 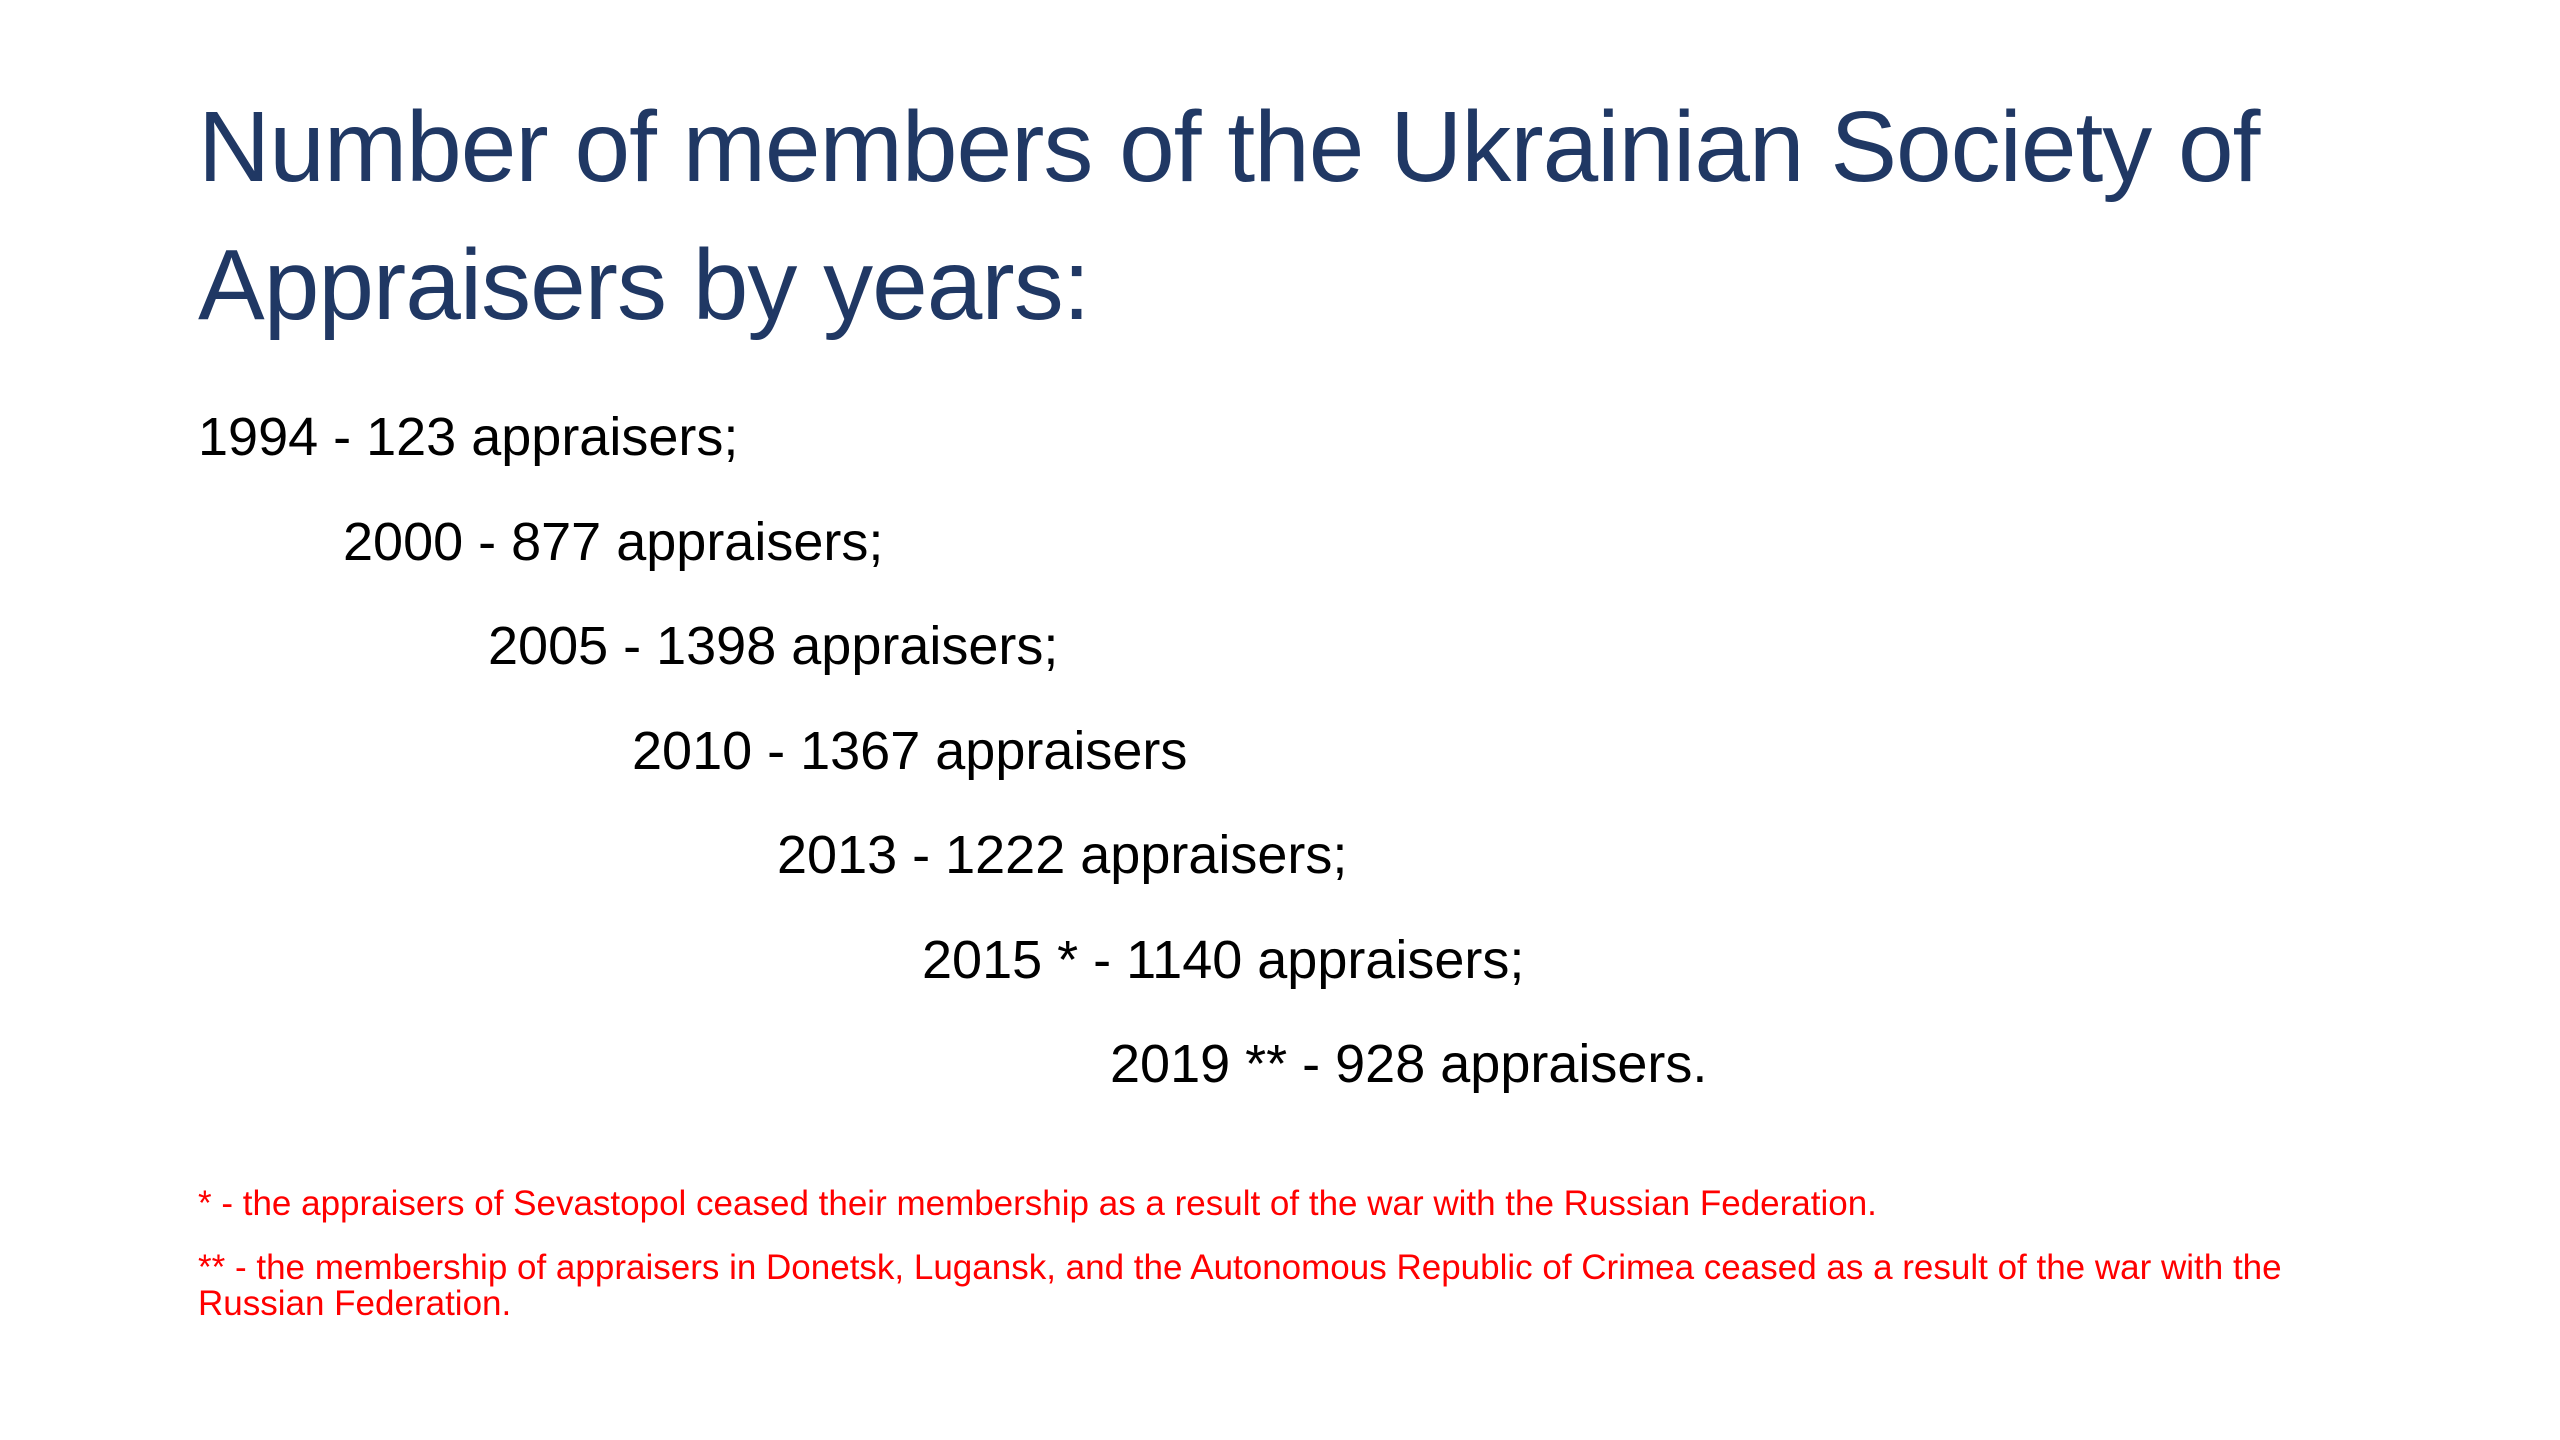 I want to click on entry-line: 2005 - 1398 appraisers;, so click(x=773, y=646).